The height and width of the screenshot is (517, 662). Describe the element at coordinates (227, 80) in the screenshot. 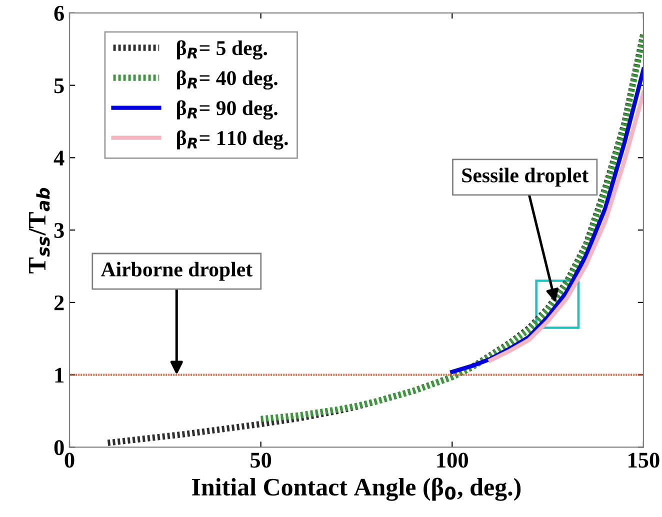

I see `legend-label: β$_{R}$= 40 deg.` at that location.